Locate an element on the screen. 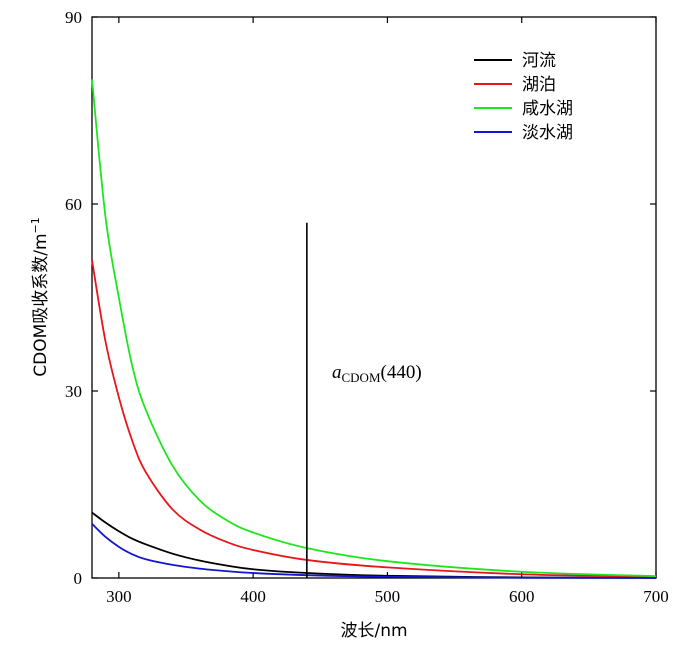  x-tick-label: 500 is located at coordinates (388, 596).